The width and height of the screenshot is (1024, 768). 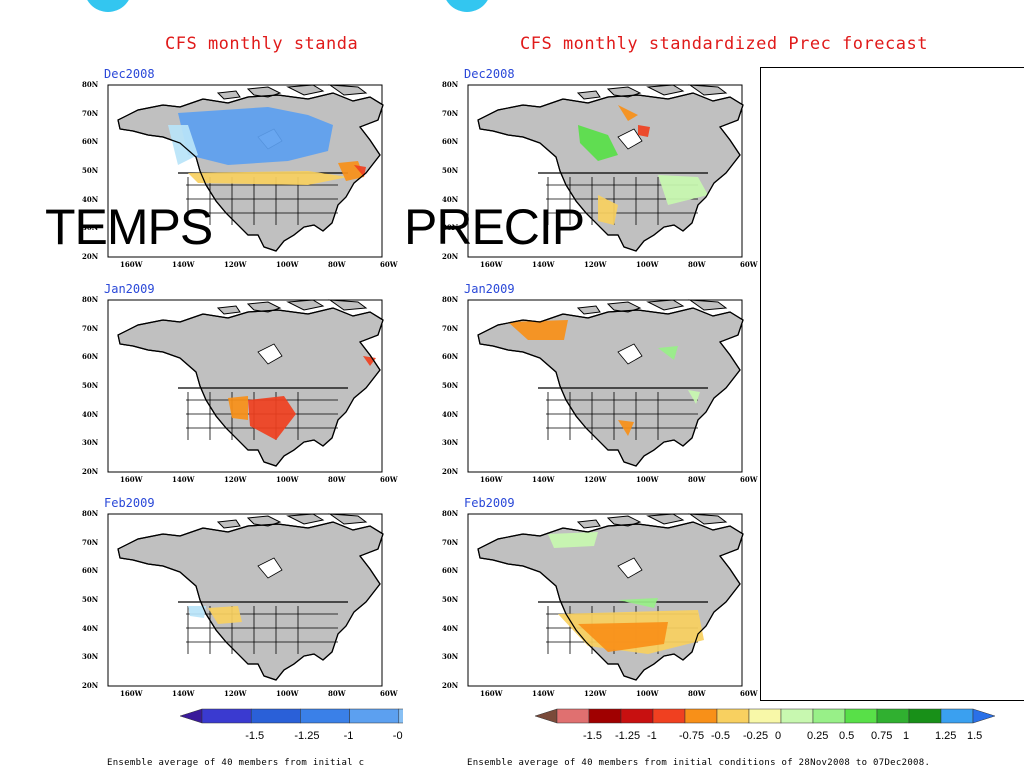 I want to click on colorbar-tick-label: -0.75, so click(x=398, y=736).